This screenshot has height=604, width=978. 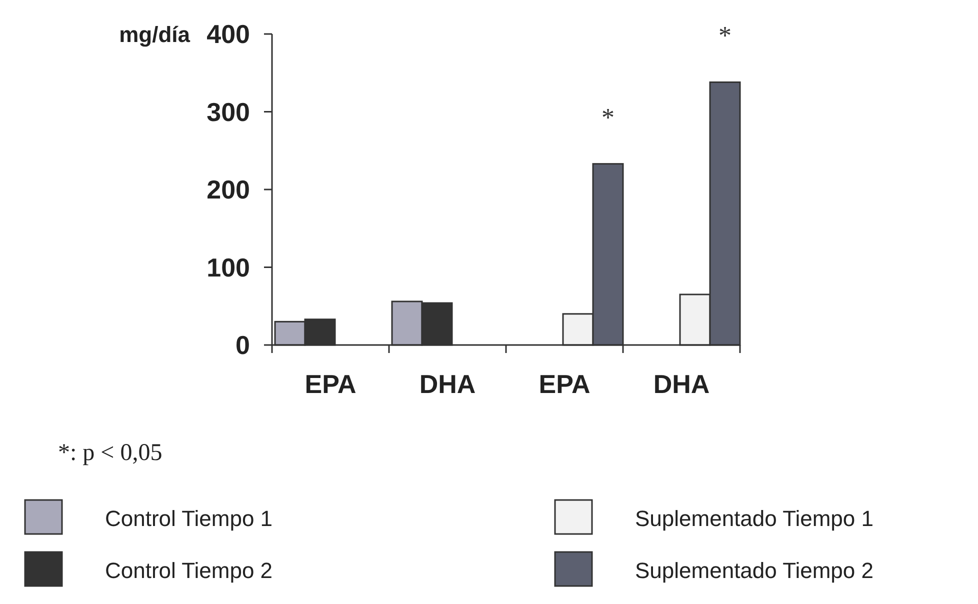 What do you see at coordinates (110, 453) in the screenshot?
I see `text: *: p < 0,05` at bounding box center [110, 453].